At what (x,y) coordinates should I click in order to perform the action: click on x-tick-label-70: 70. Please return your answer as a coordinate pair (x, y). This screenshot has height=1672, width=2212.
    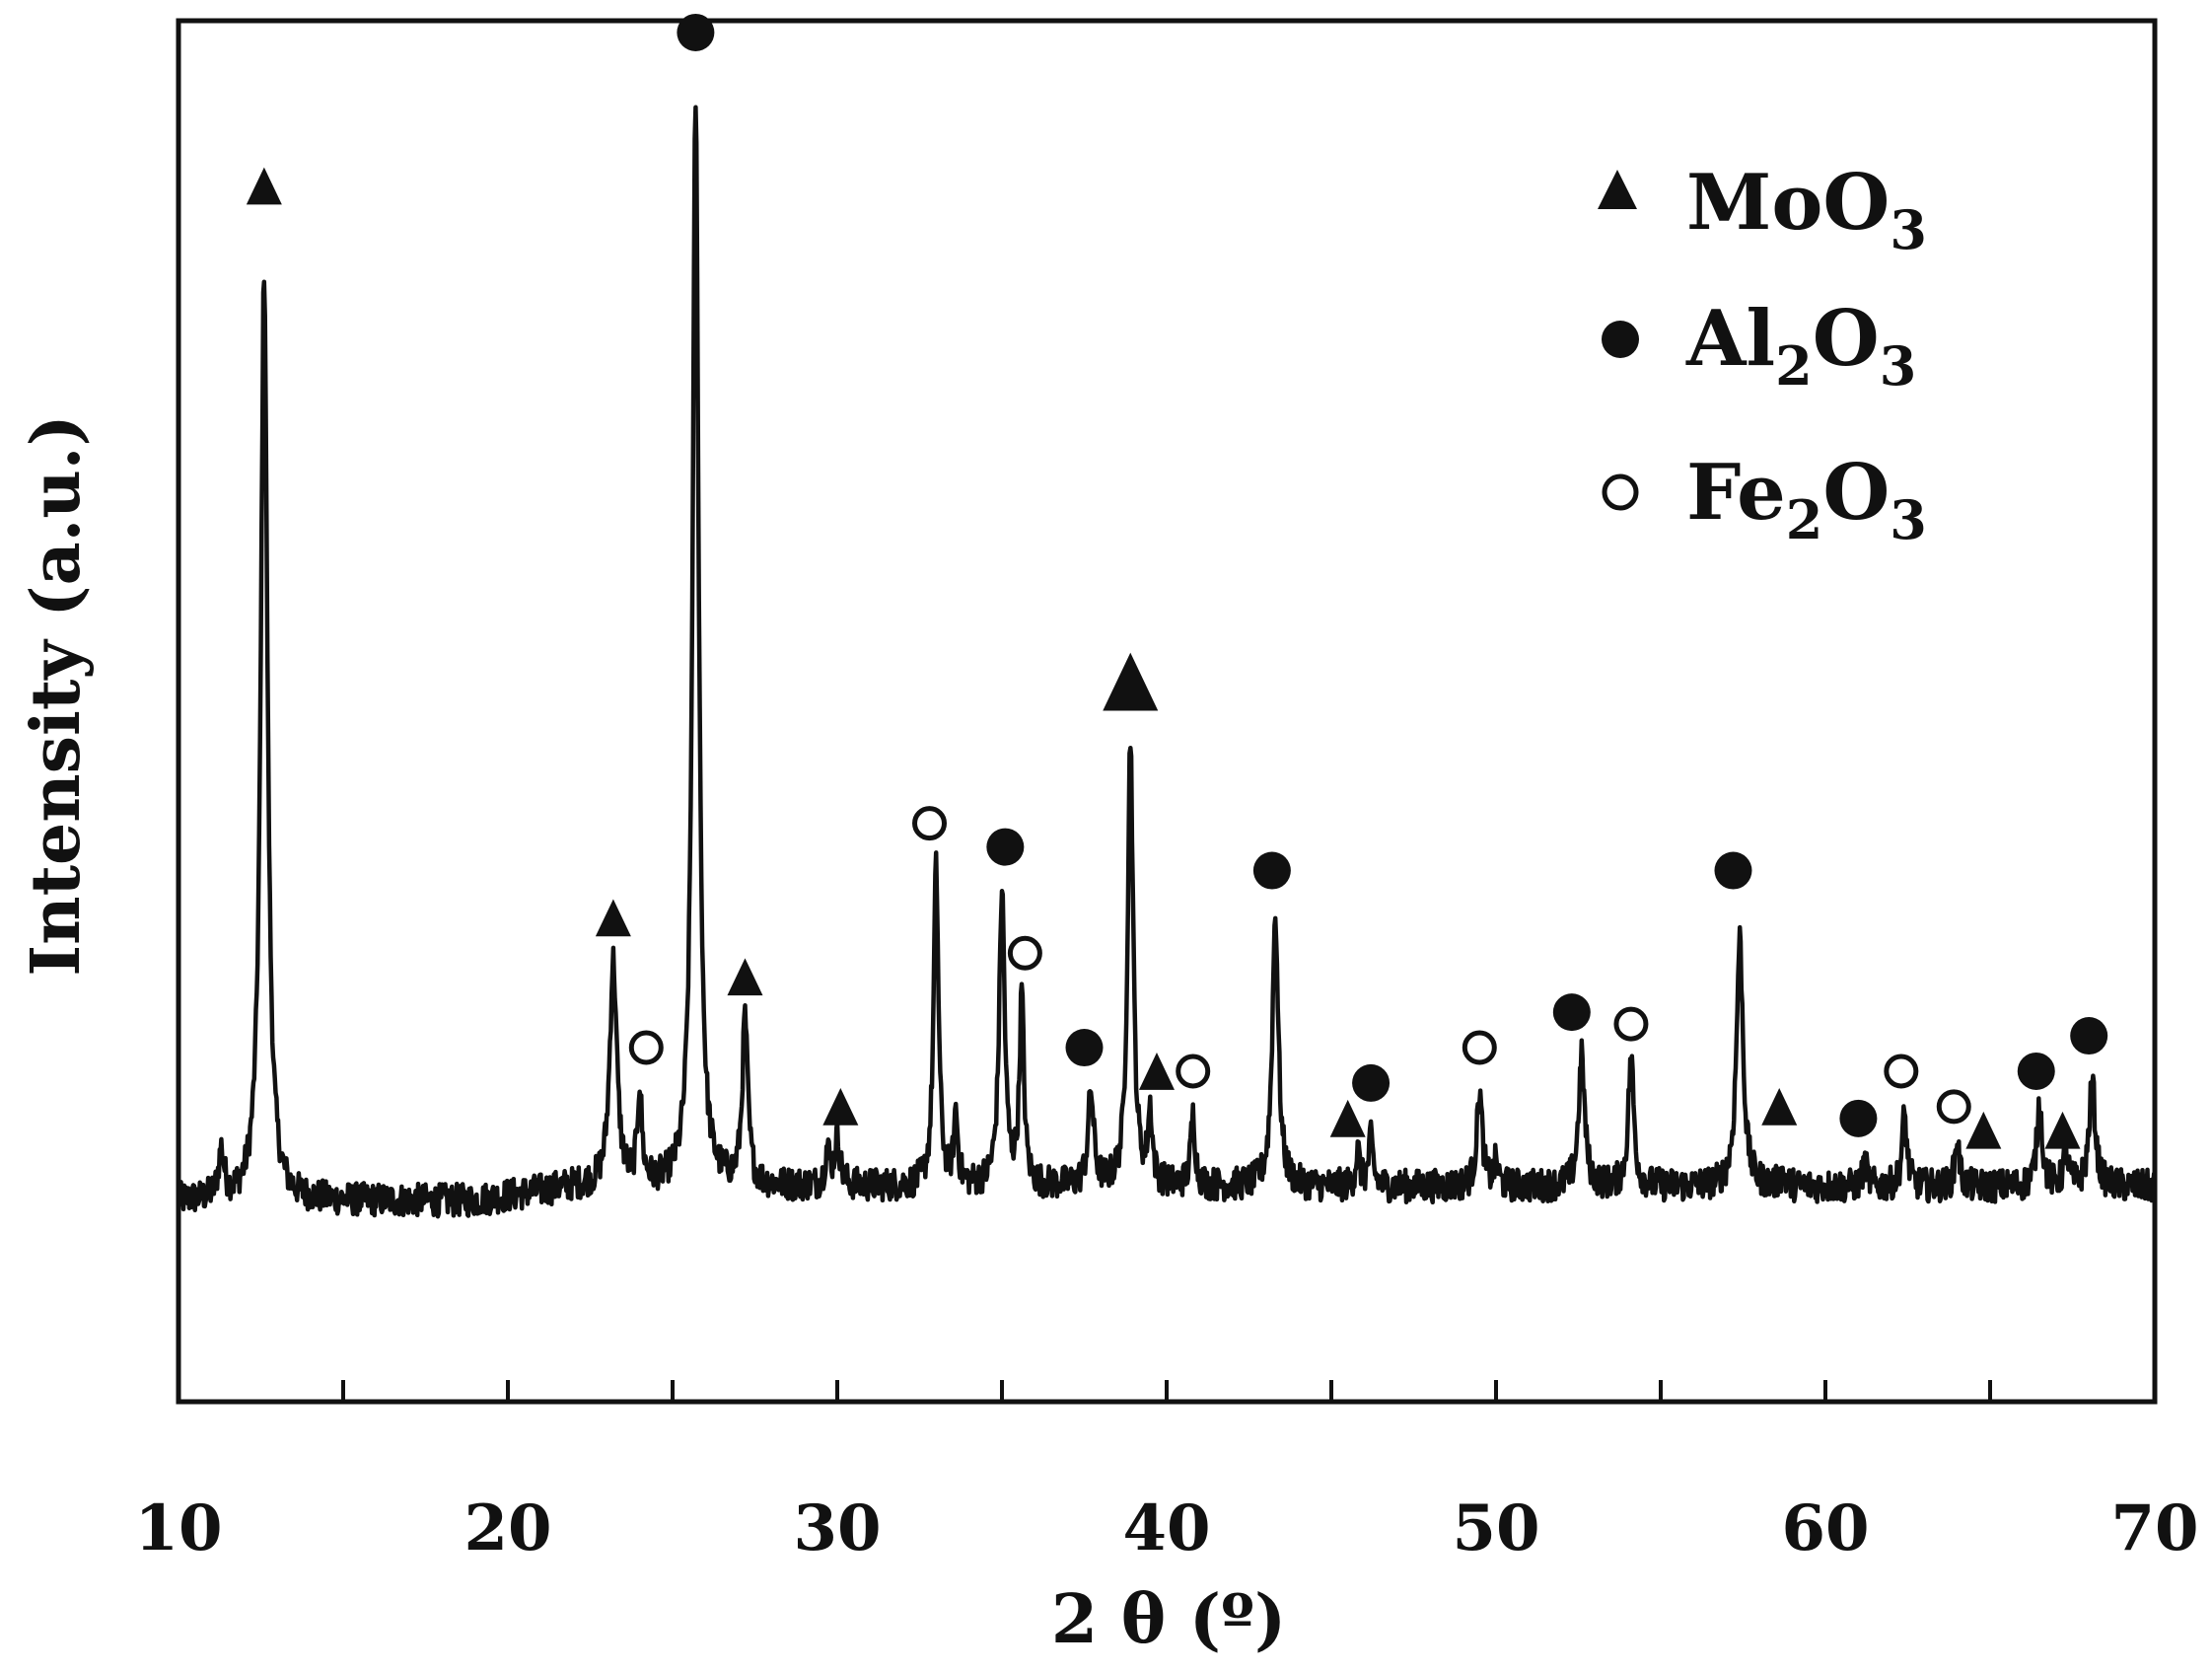
    Looking at the image, I should click on (2154, 1528).